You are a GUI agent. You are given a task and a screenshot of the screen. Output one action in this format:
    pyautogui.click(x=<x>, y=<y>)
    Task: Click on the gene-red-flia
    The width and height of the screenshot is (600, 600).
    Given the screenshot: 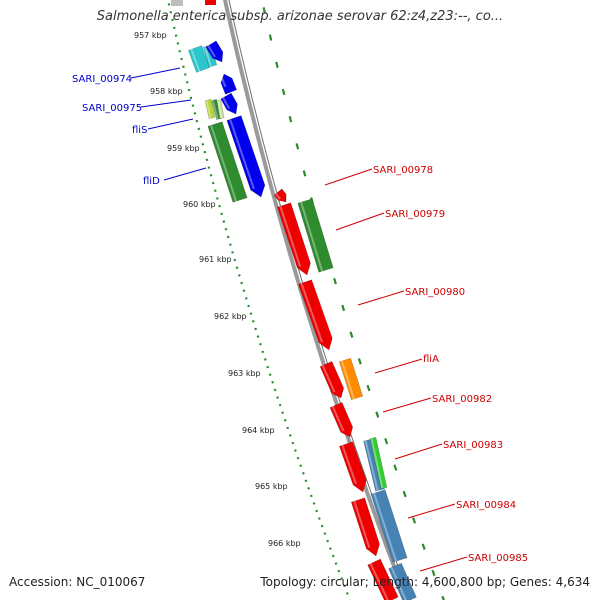 What is the action you would take?
    pyautogui.click(x=332, y=380)
    